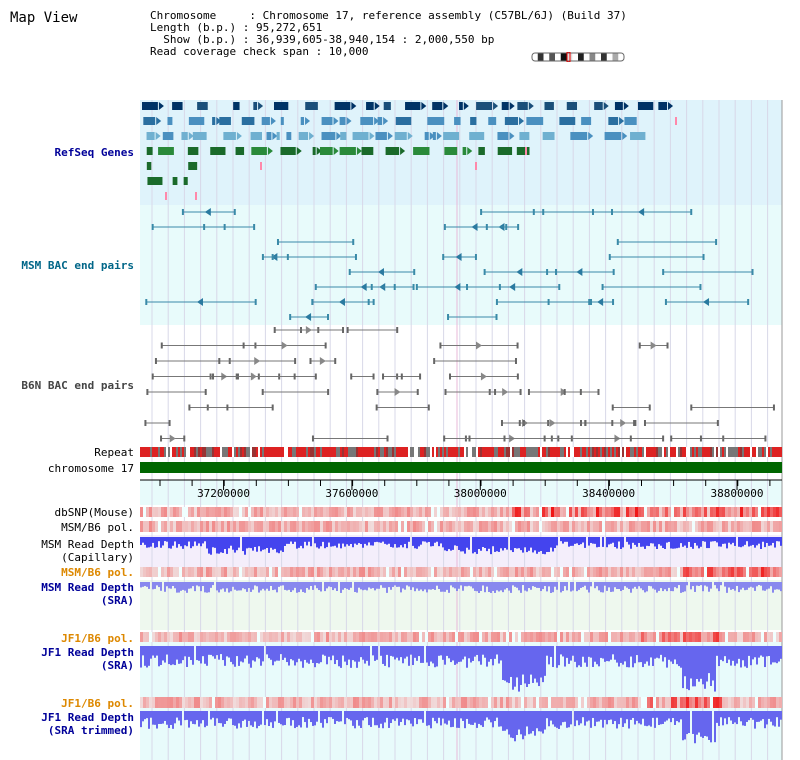 The image size is (800, 760). I want to click on track-label-msm-pol-1: MSM/B6 pol., so click(97, 527).